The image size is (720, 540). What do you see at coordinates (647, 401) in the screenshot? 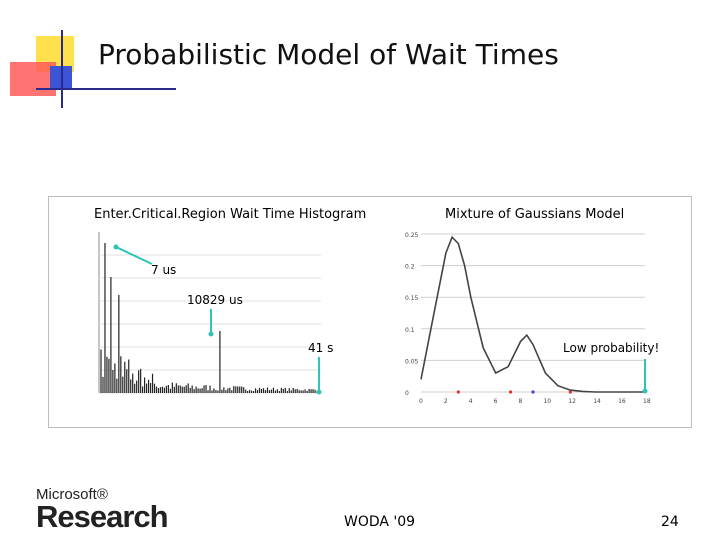
I see `mixture-x-tick: 18` at bounding box center [647, 401].